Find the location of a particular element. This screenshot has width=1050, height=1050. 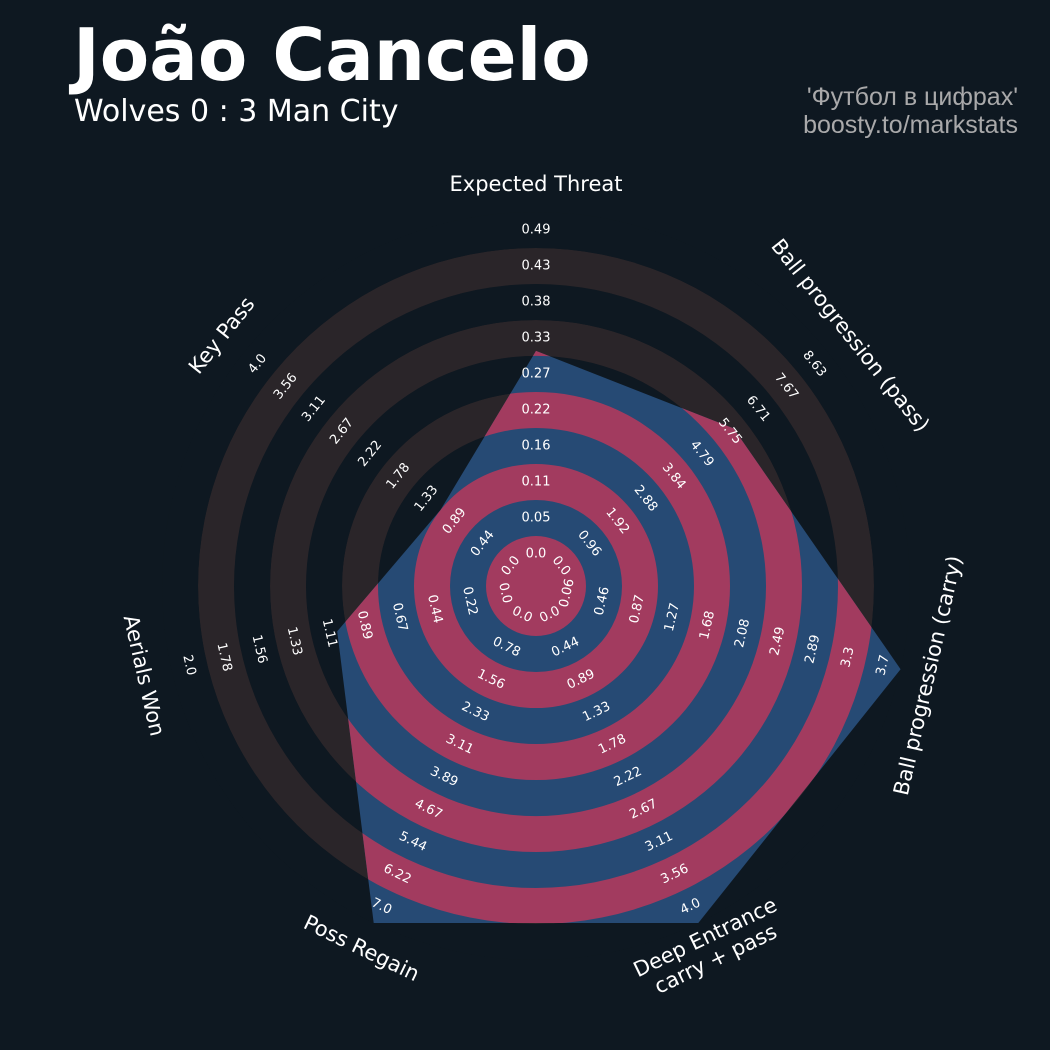

tick-label: 1.27 is located at coordinates (672, 617).